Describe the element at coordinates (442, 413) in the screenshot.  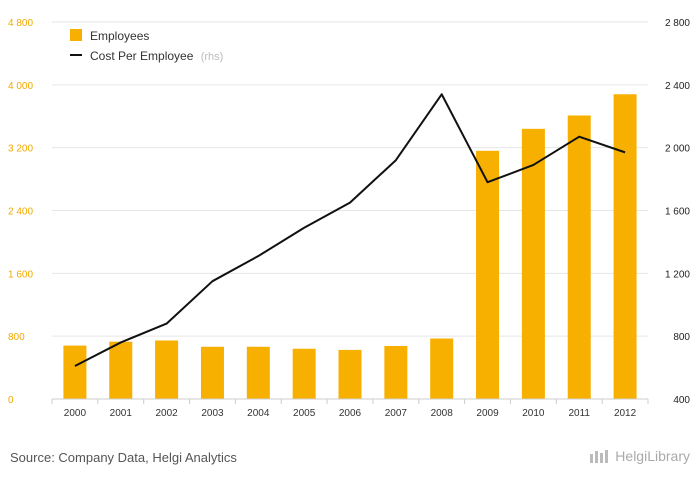
I see `x-tick-label: 2008` at that location.